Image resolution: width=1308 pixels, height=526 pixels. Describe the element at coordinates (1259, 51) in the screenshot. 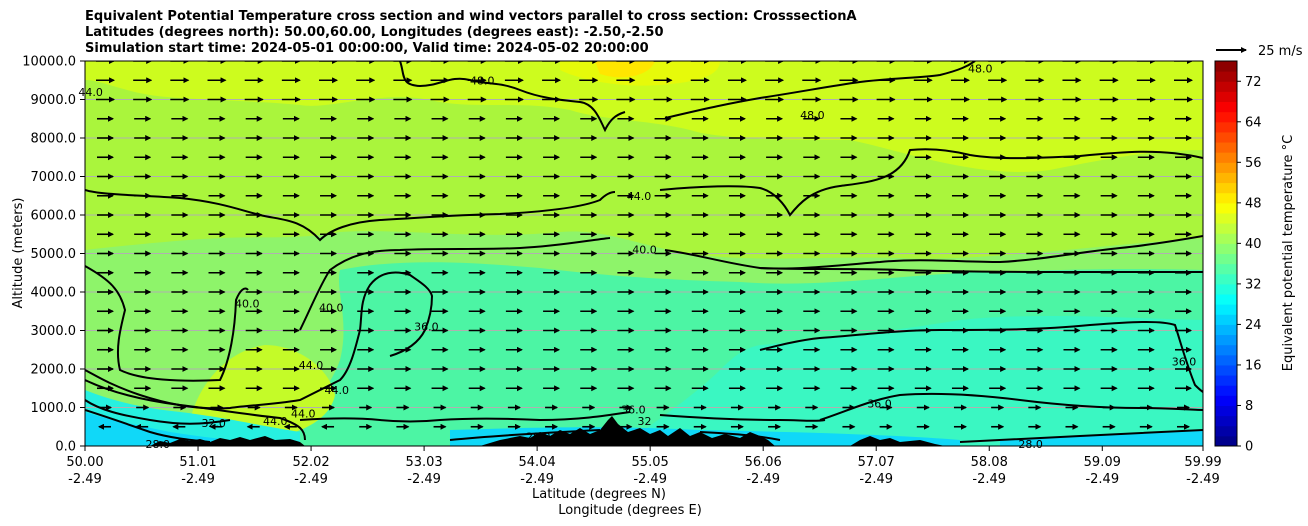

I see `quiver-key: 25 m/s` at that location.